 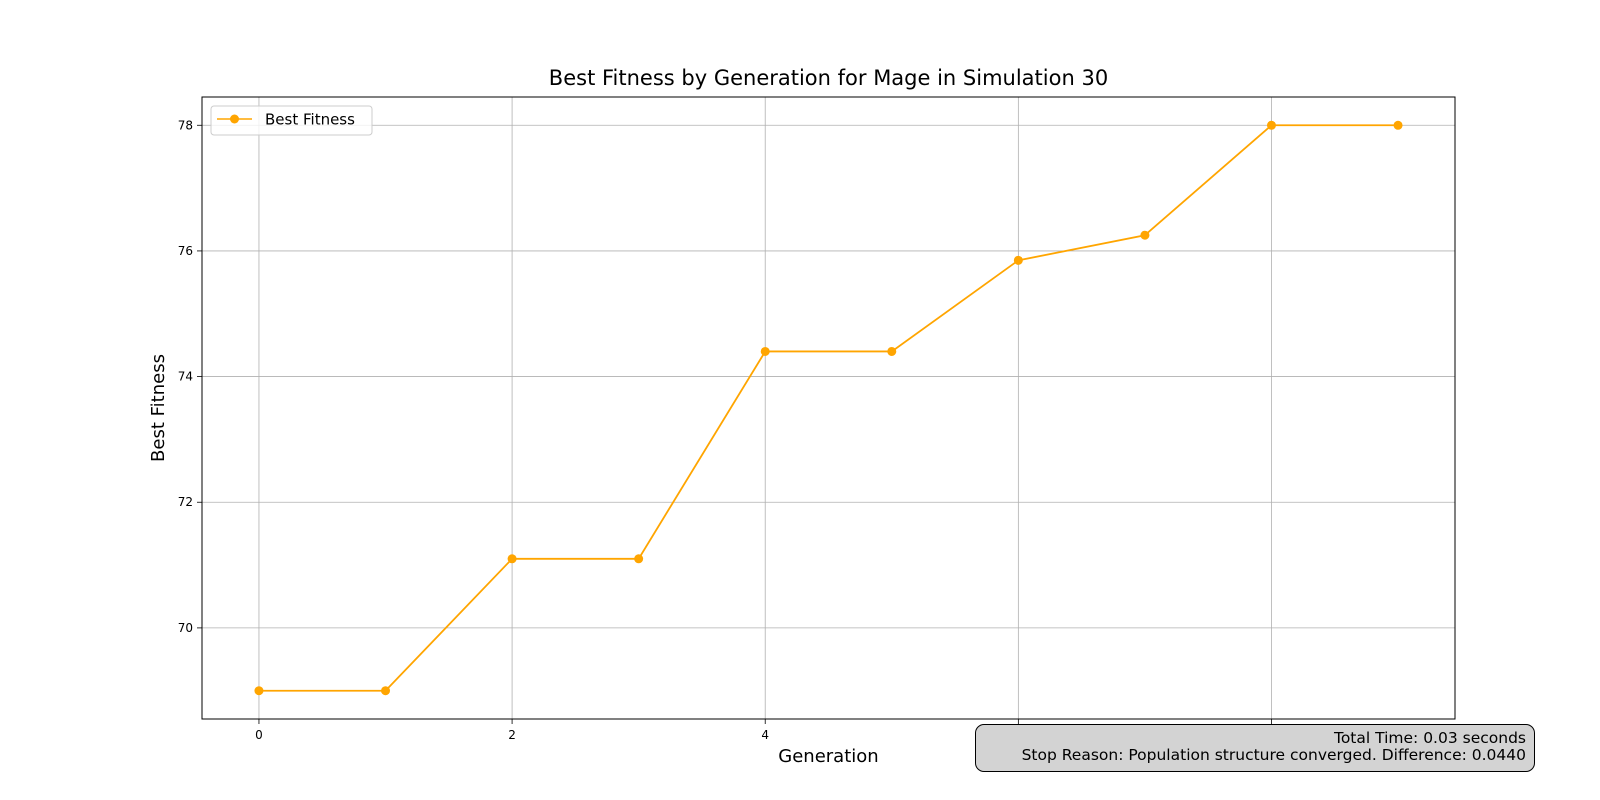 I want to click on x-tick-label: 2, so click(x=512, y=735).